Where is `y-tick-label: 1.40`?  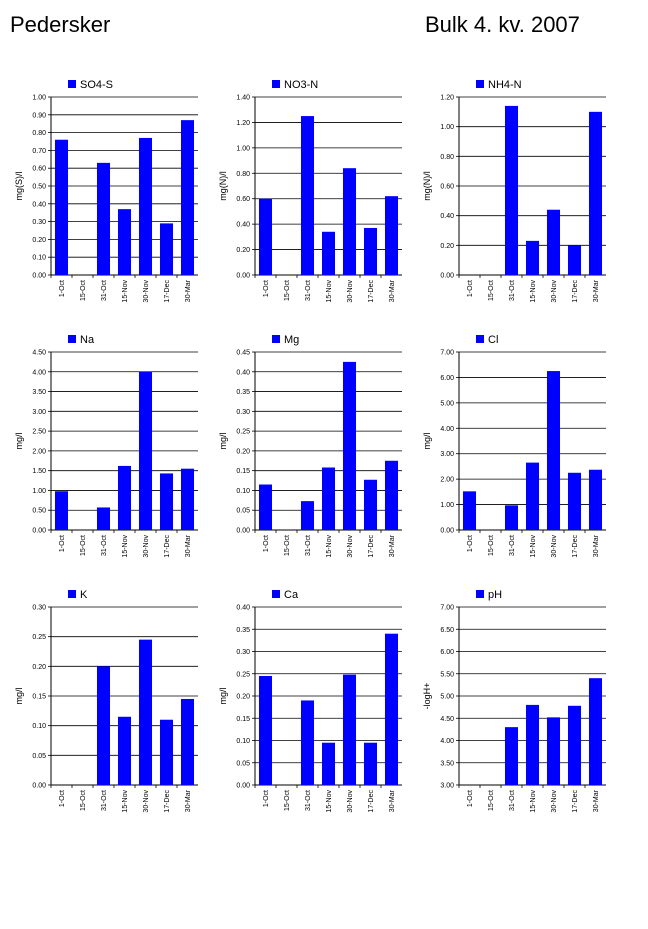
y-tick-label: 1.40 is located at coordinates (243, 98).